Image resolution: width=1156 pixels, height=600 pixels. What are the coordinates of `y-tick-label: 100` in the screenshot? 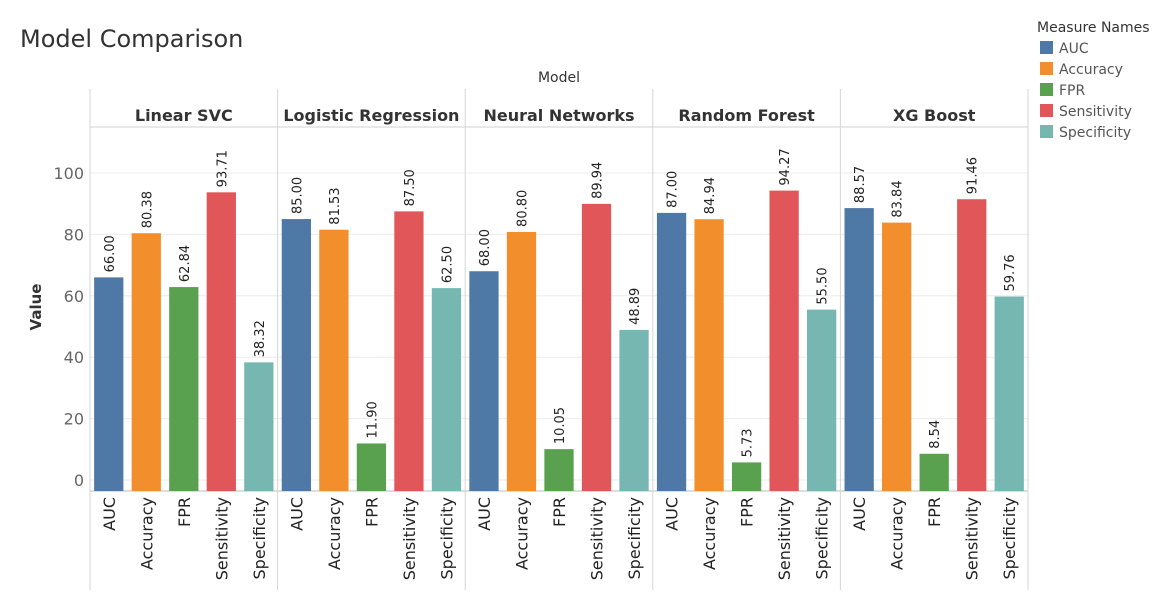 It's located at (68, 173).